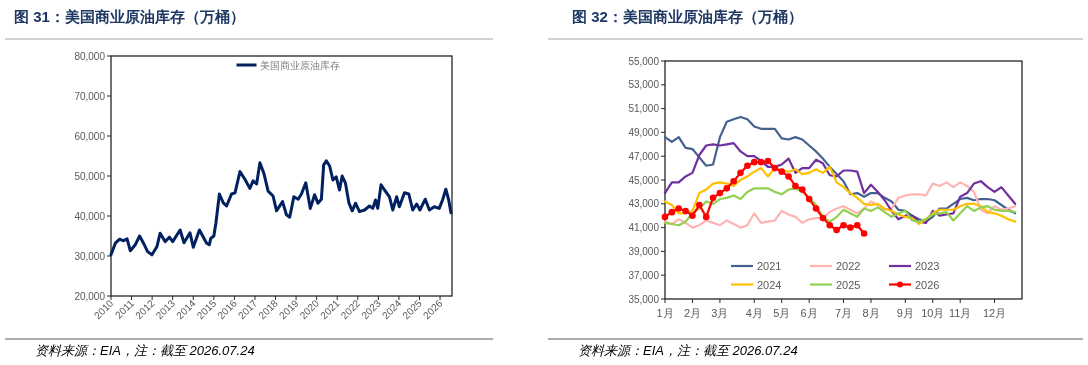  What do you see at coordinates (90, 176) in the screenshot?
I see `y-tick-label: 50,000` at bounding box center [90, 176].